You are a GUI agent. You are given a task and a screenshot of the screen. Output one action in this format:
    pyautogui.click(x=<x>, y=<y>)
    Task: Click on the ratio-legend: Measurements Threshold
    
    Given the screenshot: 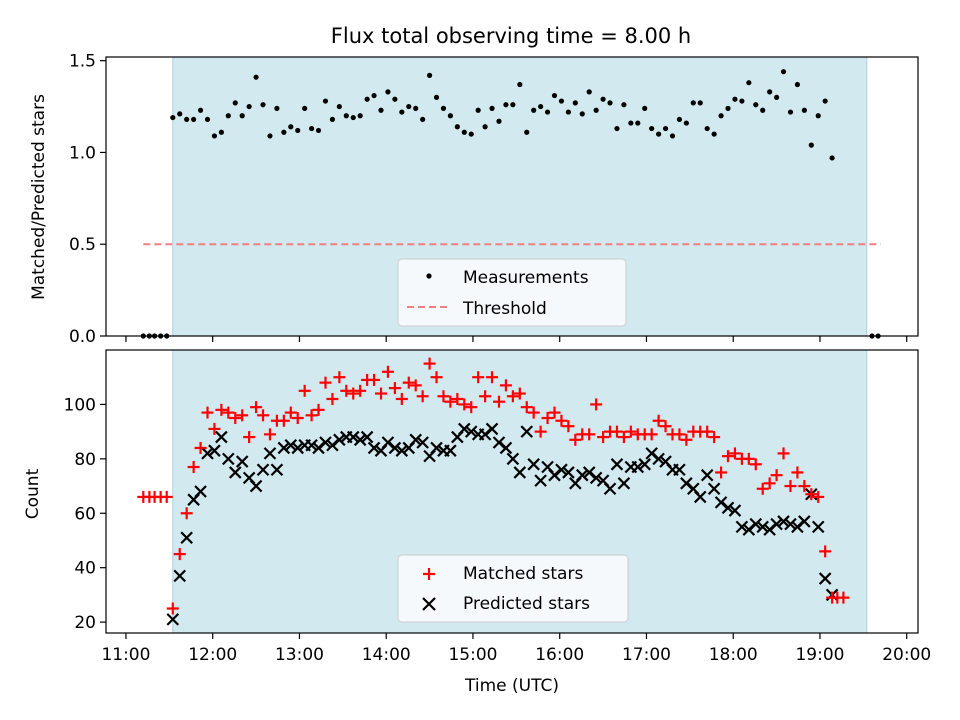 What is the action you would take?
    pyautogui.click(x=512, y=292)
    